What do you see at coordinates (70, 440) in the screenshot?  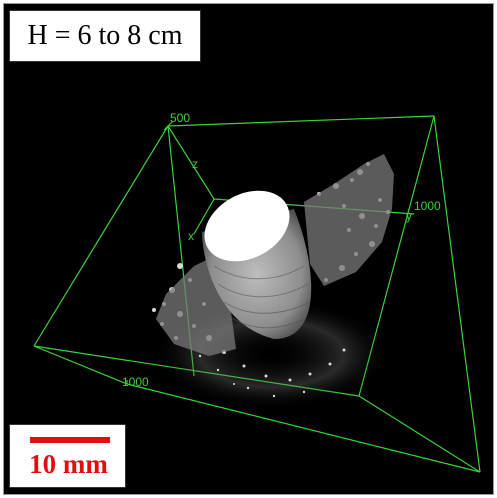 I see `scale-bar` at bounding box center [70, 440].